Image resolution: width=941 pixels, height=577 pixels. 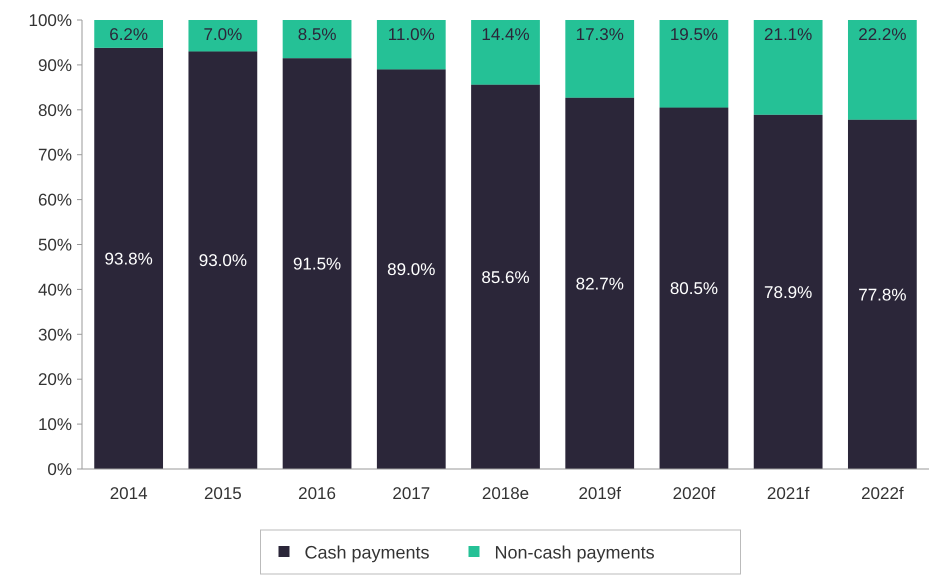 I want to click on data-label: 11.0%, so click(x=411, y=34).